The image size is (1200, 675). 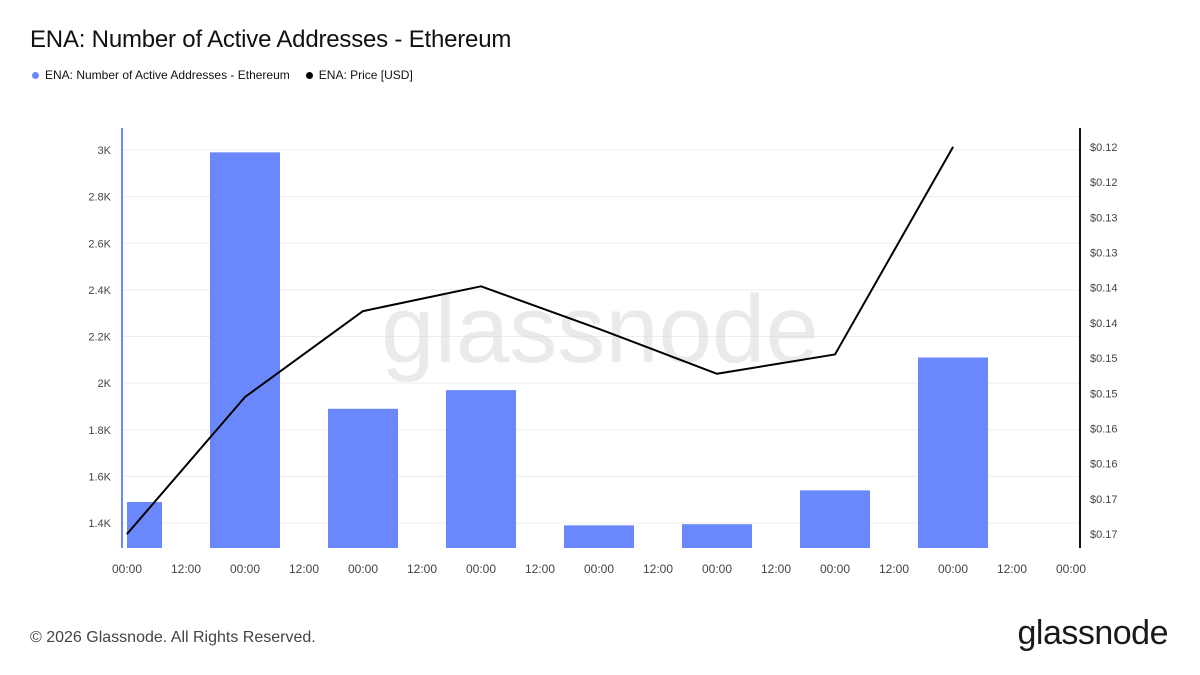 What do you see at coordinates (99, 291) in the screenshot?
I see `left-tick-label-5: 2.4K` at bounding box center [99, 291].